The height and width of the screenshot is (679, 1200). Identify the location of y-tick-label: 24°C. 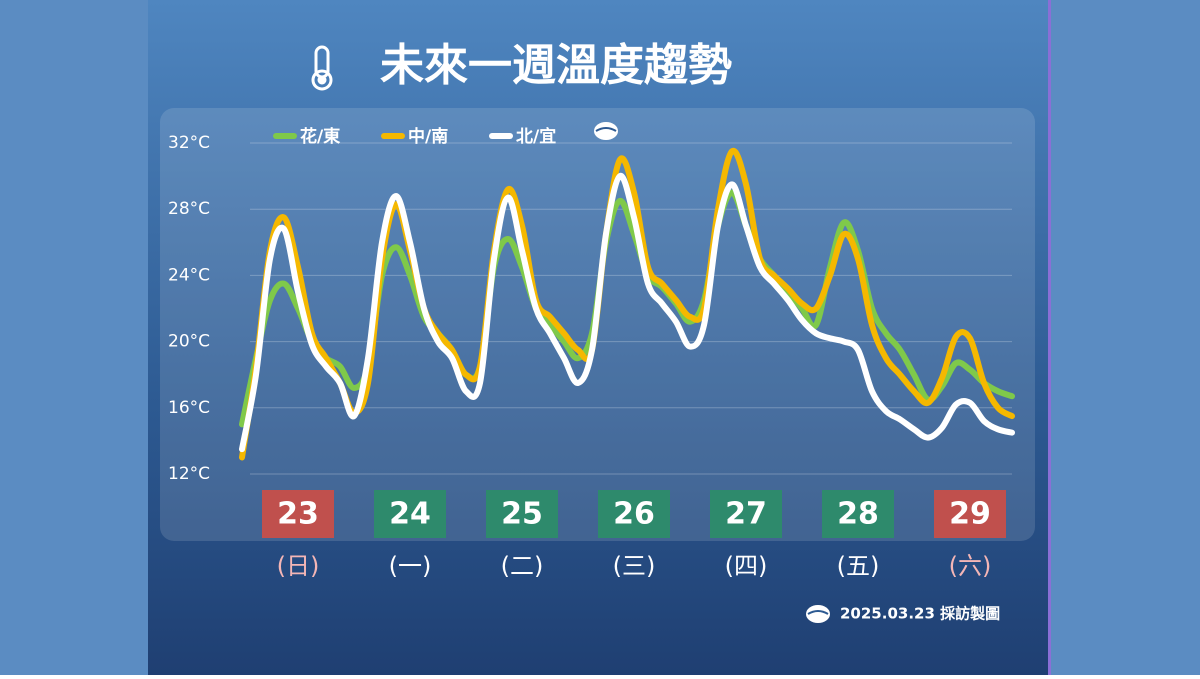
(189, 275).